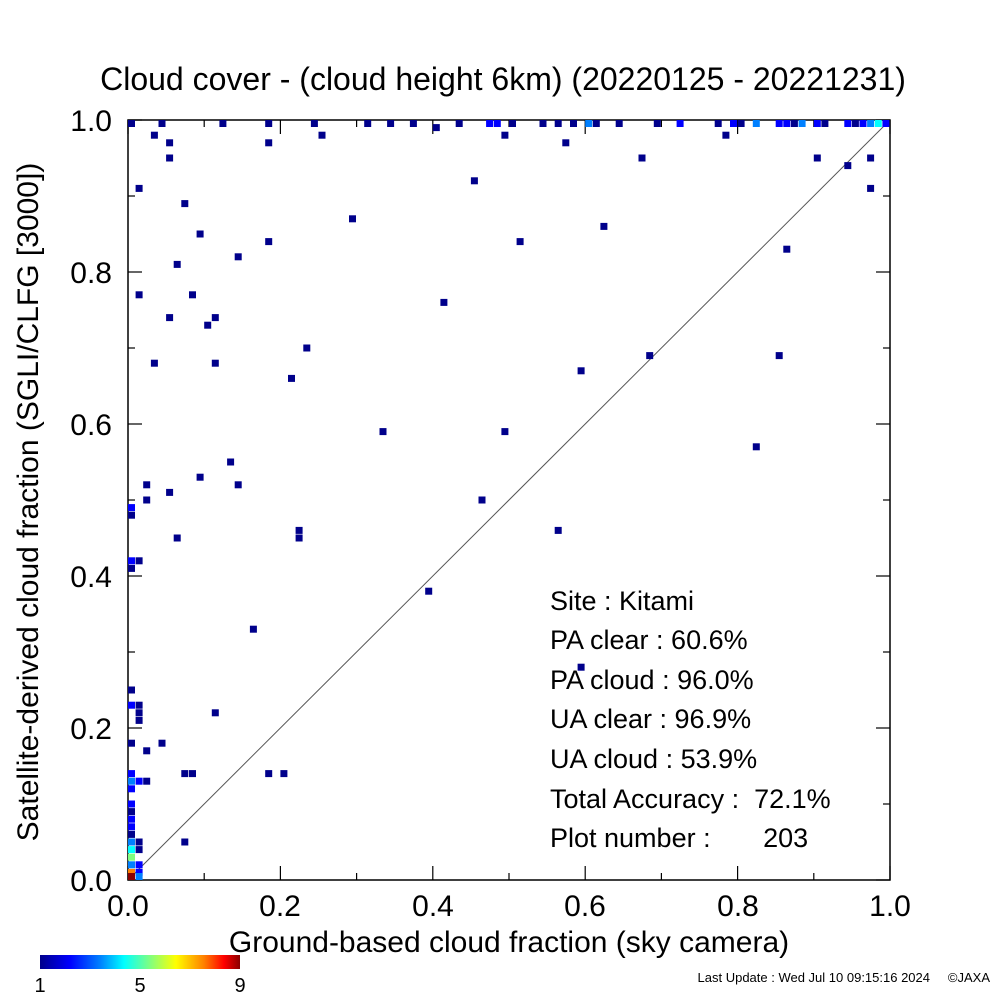 This screenshot has width=1000, height=1000. I want to click on x-tick-labels: 0.0 0.2 0.4 0.6 0.8 1.0, so click(509, 906).